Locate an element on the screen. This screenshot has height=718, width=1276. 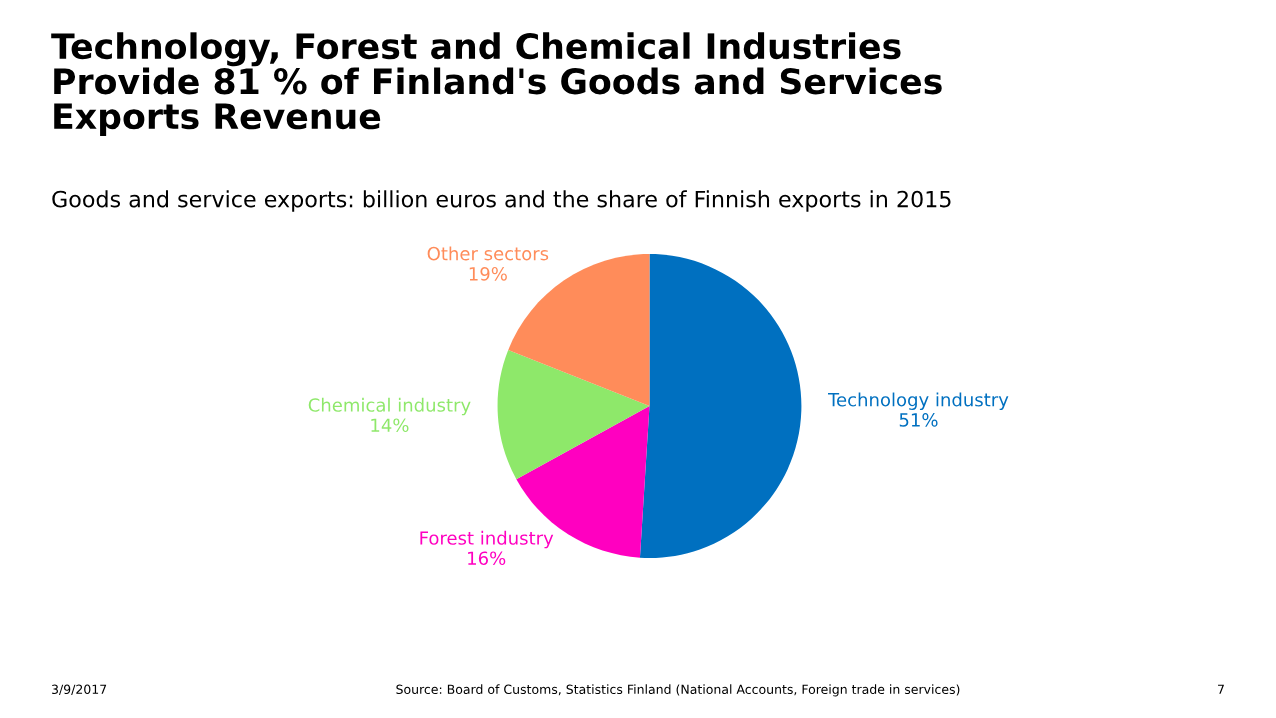
chart-subtitle: Goods and service exports: billion euros and the share of Finnish exports in 2015 is located at coordinates (501, 201).